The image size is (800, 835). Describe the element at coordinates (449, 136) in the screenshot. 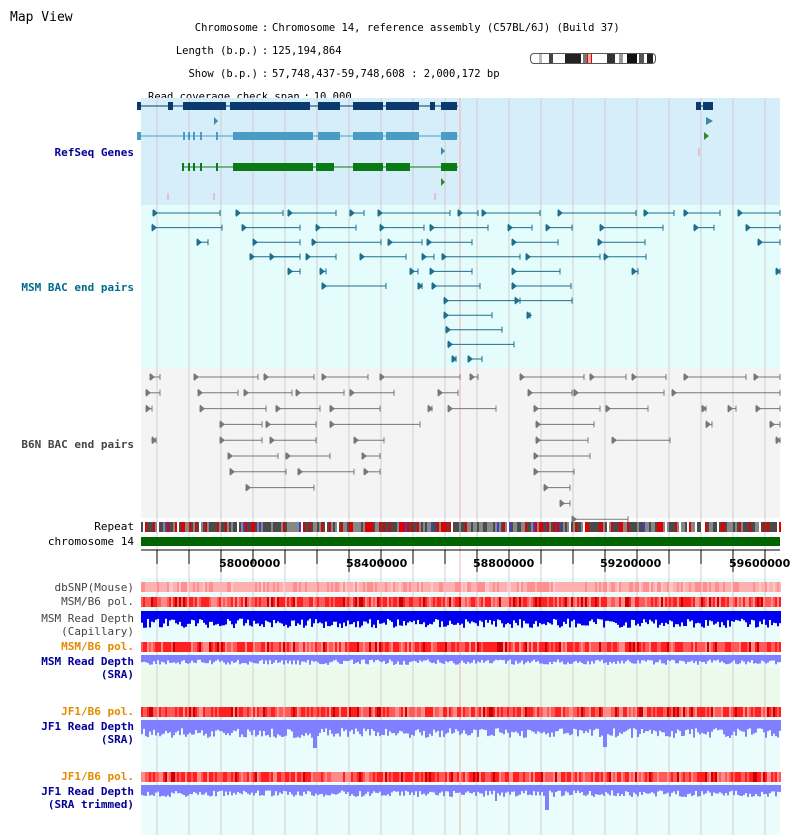

I see `gene-exon` at that location.